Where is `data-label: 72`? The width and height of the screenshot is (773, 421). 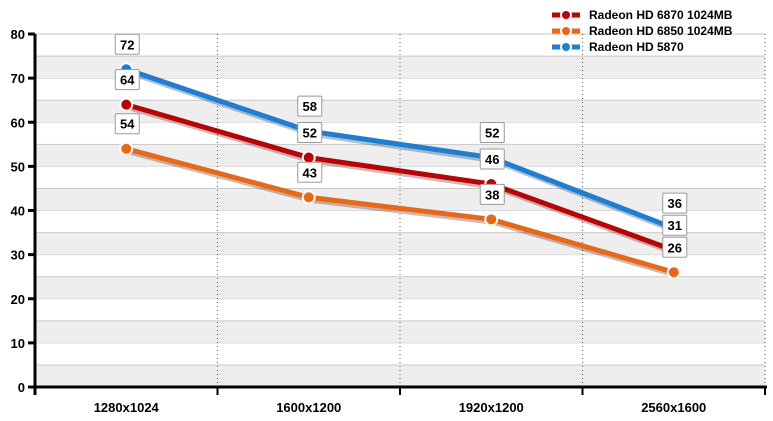 data-label: 72 is located at coordinates (127, 44).